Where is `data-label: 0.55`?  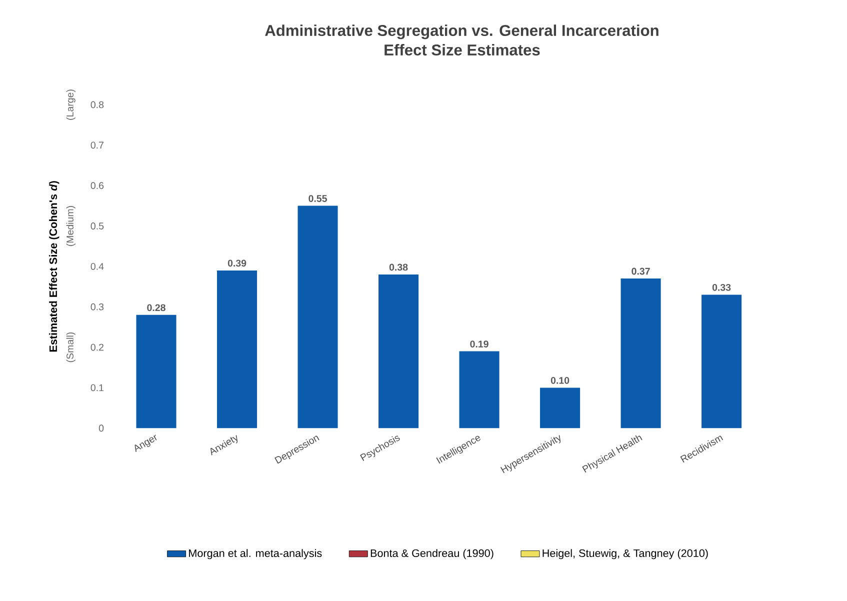 data-label: 0.55 is located at coordinates (317, 198).